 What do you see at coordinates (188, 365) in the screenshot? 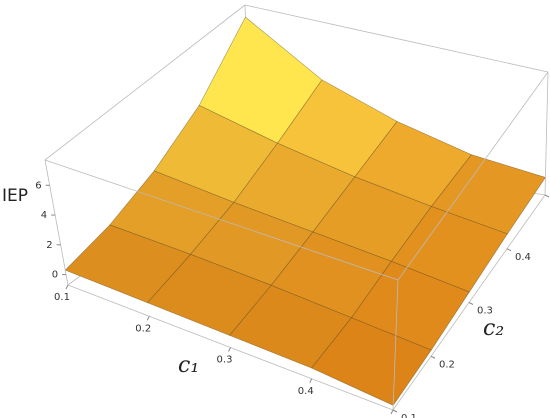
I see `x-axis-title: c₁` at bounding box center [188, 365].